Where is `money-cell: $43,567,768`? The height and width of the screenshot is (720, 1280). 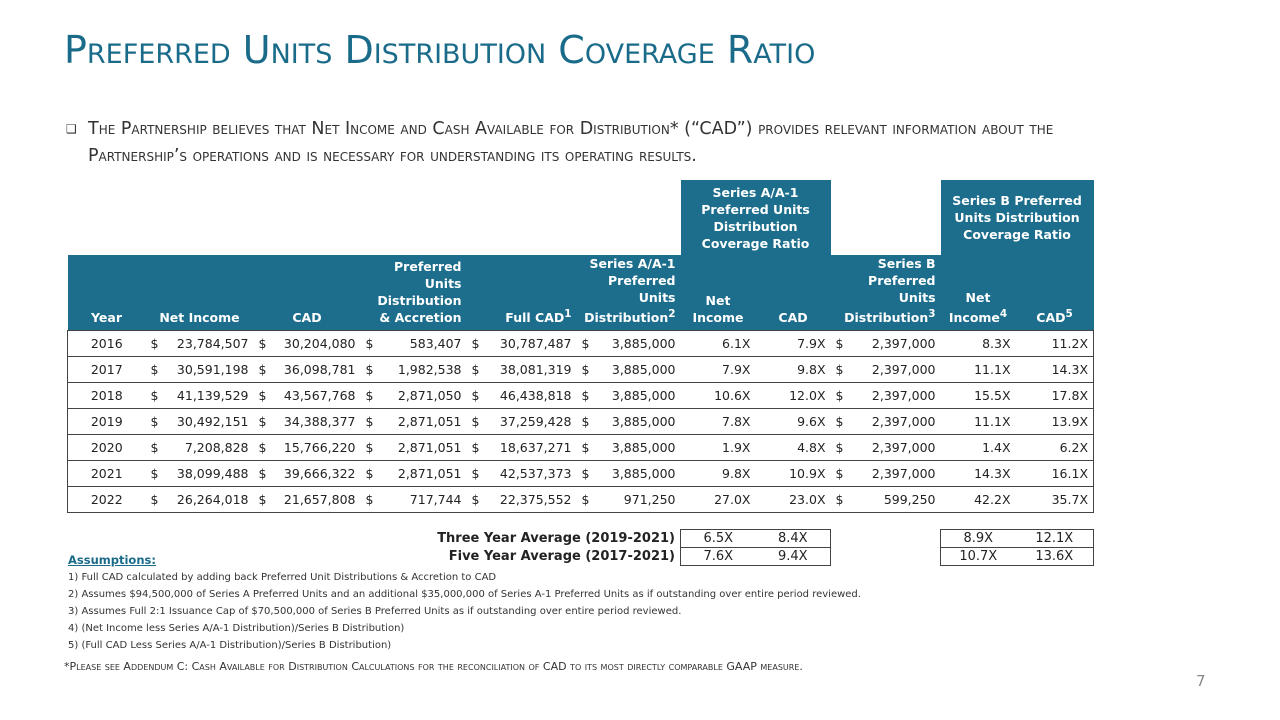
money-cell: $43,567,768 is located at coordinates (307, 395).